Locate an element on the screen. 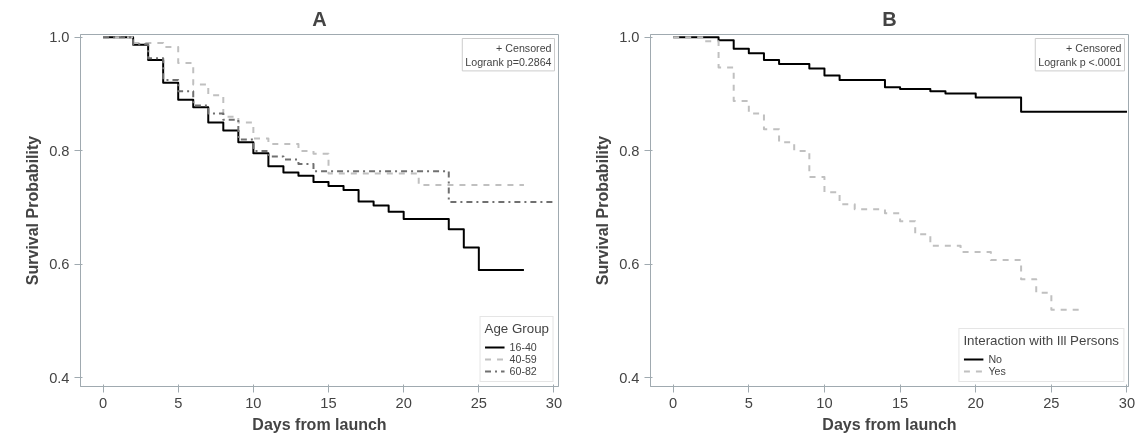 The width and height of the screenshot is (1148, 439). legend-label: Yes is located at coordinates (997, 371).